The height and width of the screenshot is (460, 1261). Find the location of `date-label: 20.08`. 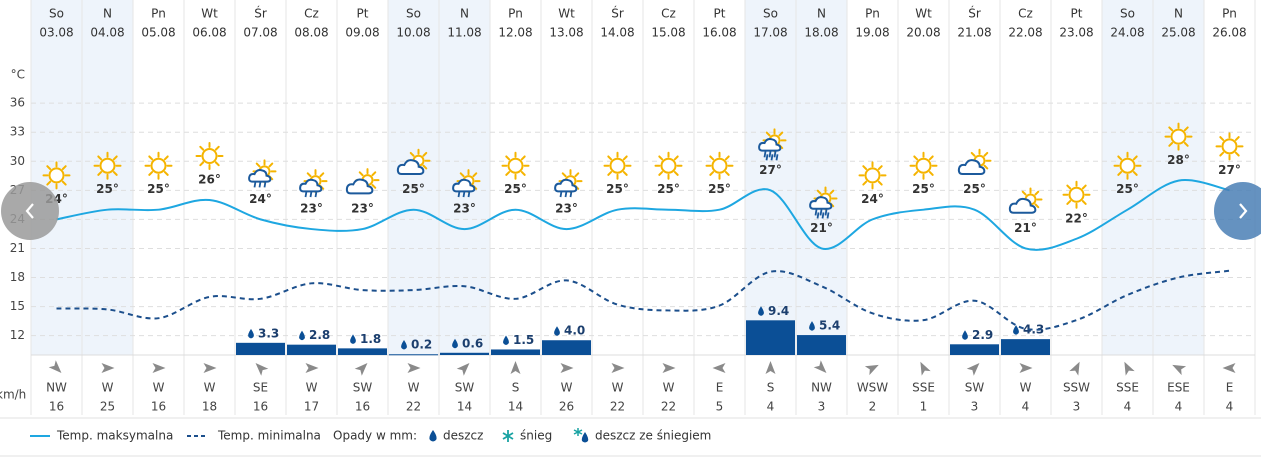

date-label: 20.08 is located at coordinates (923, 33).